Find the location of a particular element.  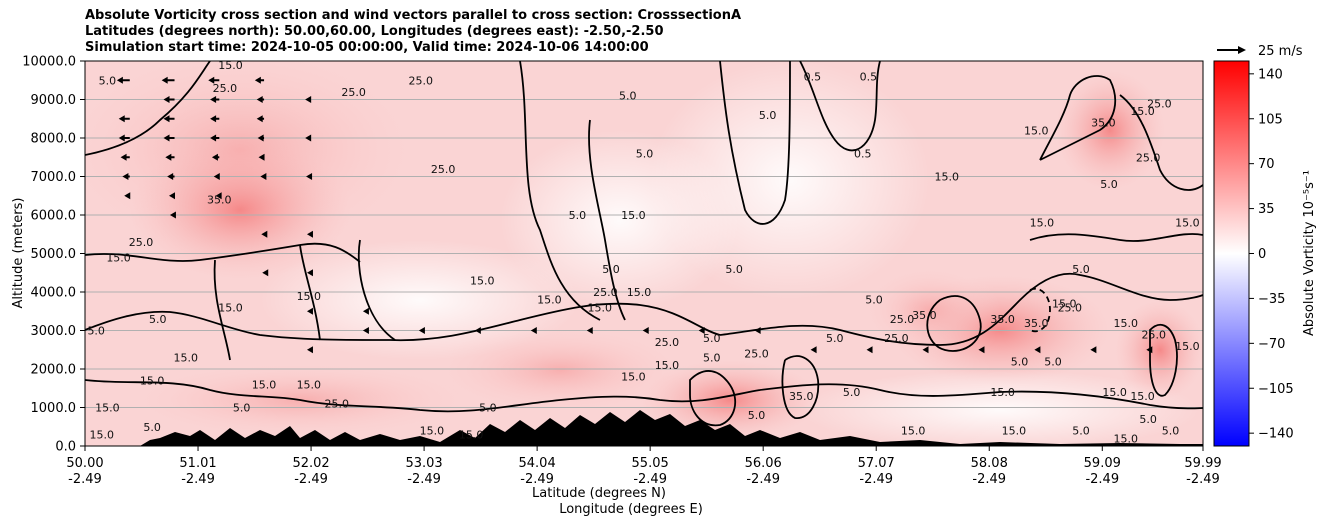

contour-label: 35.0 is located at coordinates (1103, 123).